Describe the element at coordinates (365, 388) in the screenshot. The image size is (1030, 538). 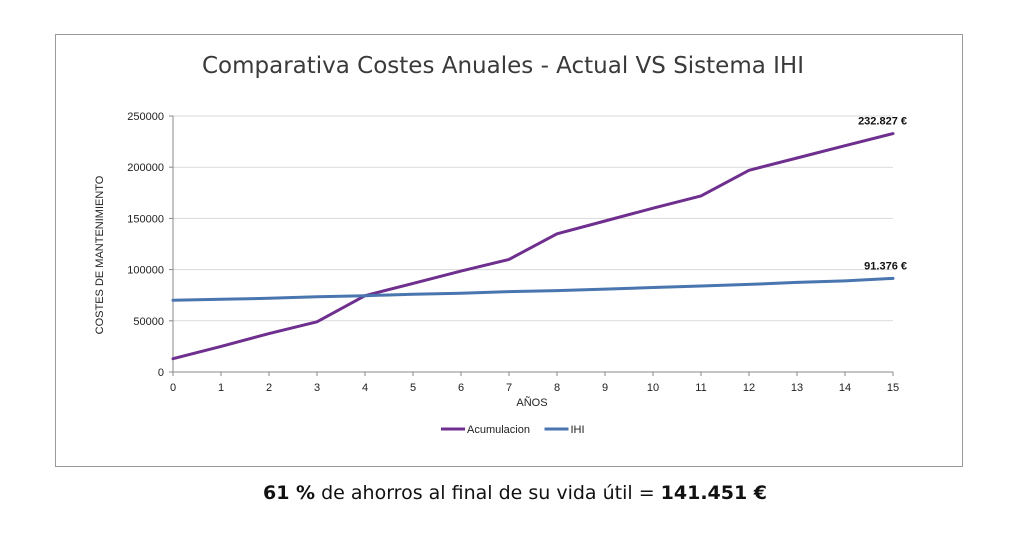
I see `x-tick-label: 4` at that location.